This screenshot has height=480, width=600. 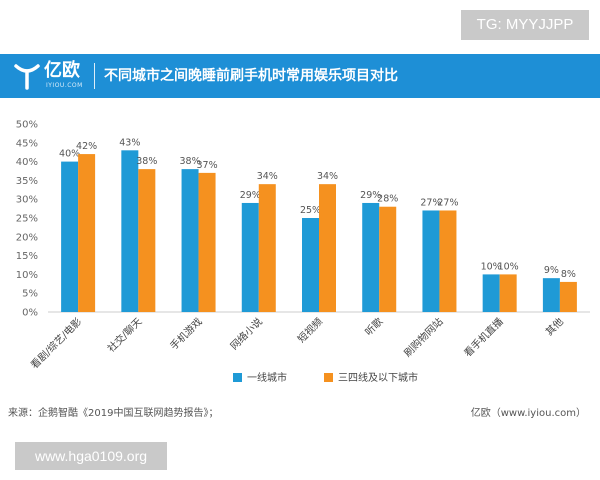 I want to click on data-label: 9%, so click(x=551, y=270).